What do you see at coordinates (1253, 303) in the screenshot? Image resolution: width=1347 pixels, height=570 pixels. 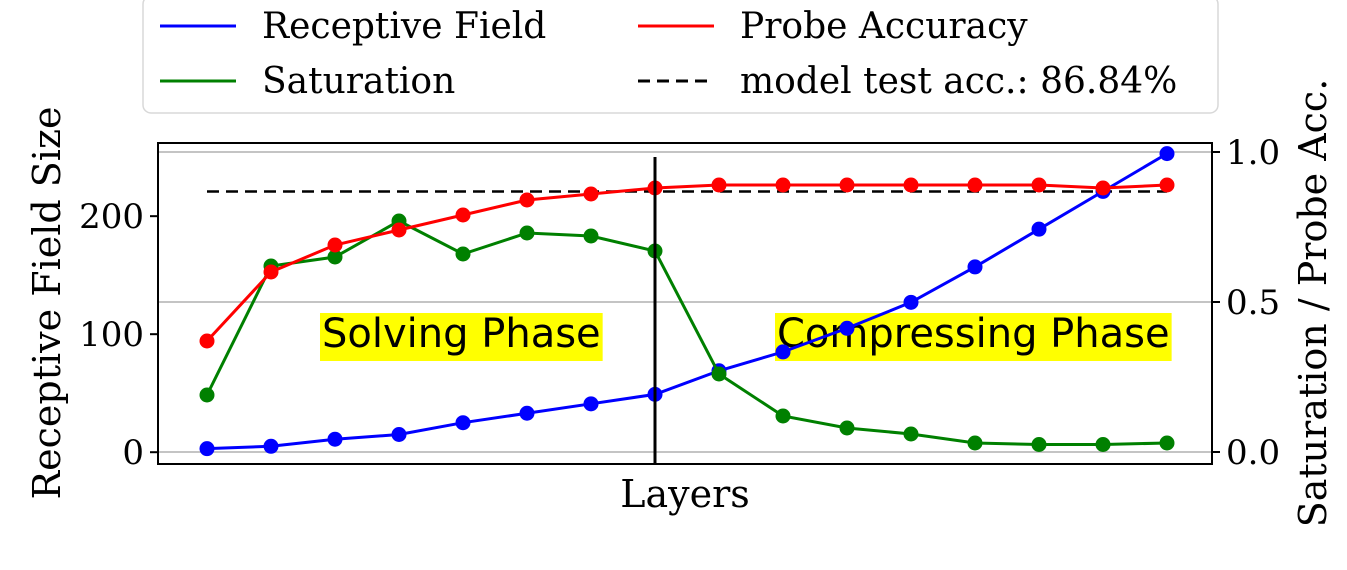 I see `right-tick-label: 0.5` at bounding box center [1253, 303].